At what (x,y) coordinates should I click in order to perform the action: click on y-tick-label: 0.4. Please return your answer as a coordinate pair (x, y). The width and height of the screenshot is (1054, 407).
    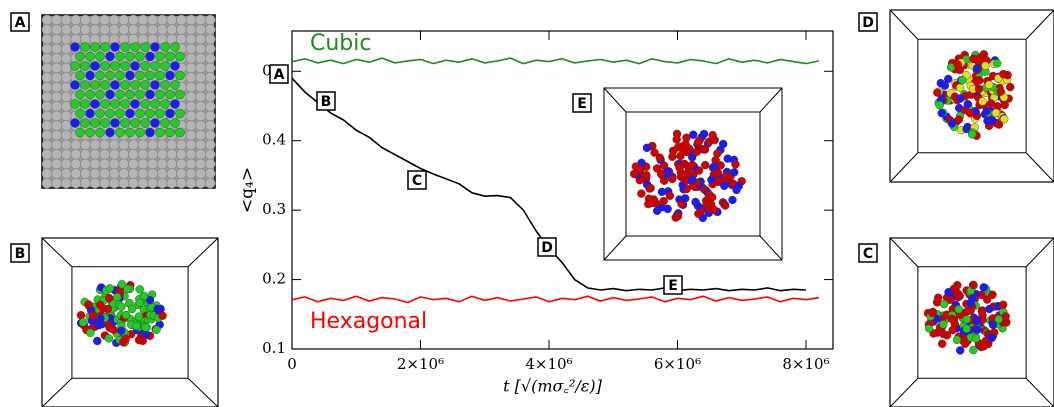
    Looking at the image, I should click on (274, 140).